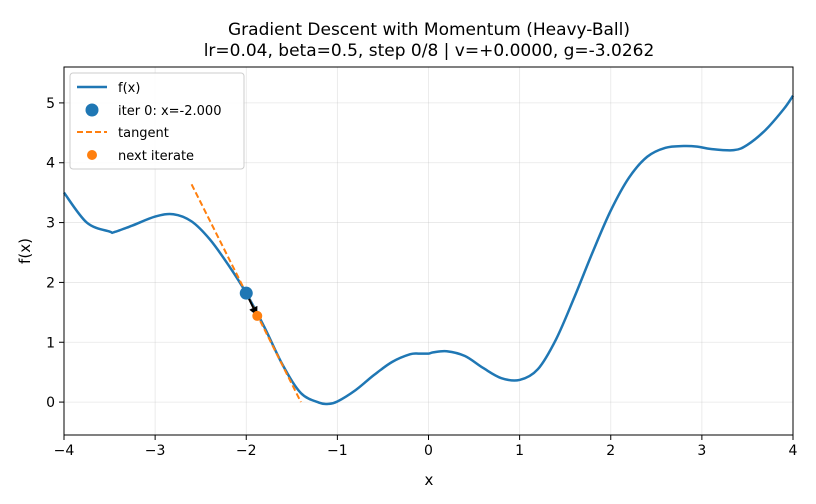  I want to click on legend-label-next: next iterate, so click(156, 156).